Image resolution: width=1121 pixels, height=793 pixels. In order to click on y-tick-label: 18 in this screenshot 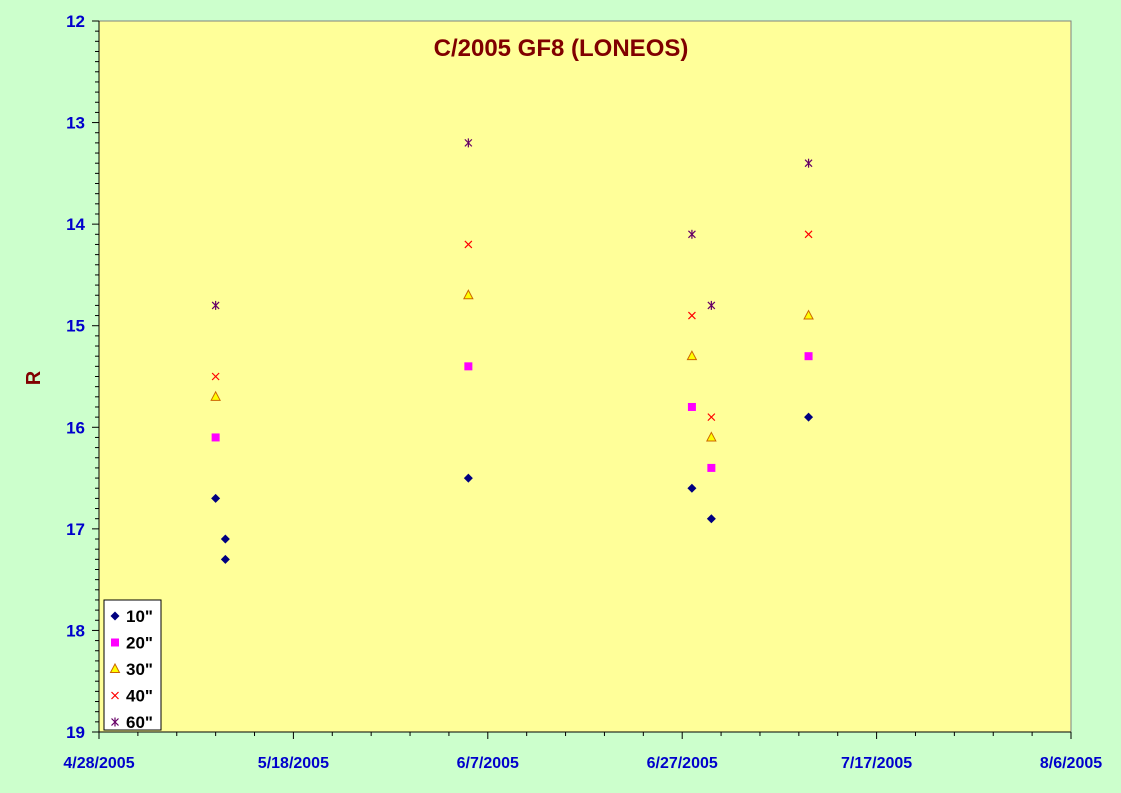, I will do `click(75, 630)`.